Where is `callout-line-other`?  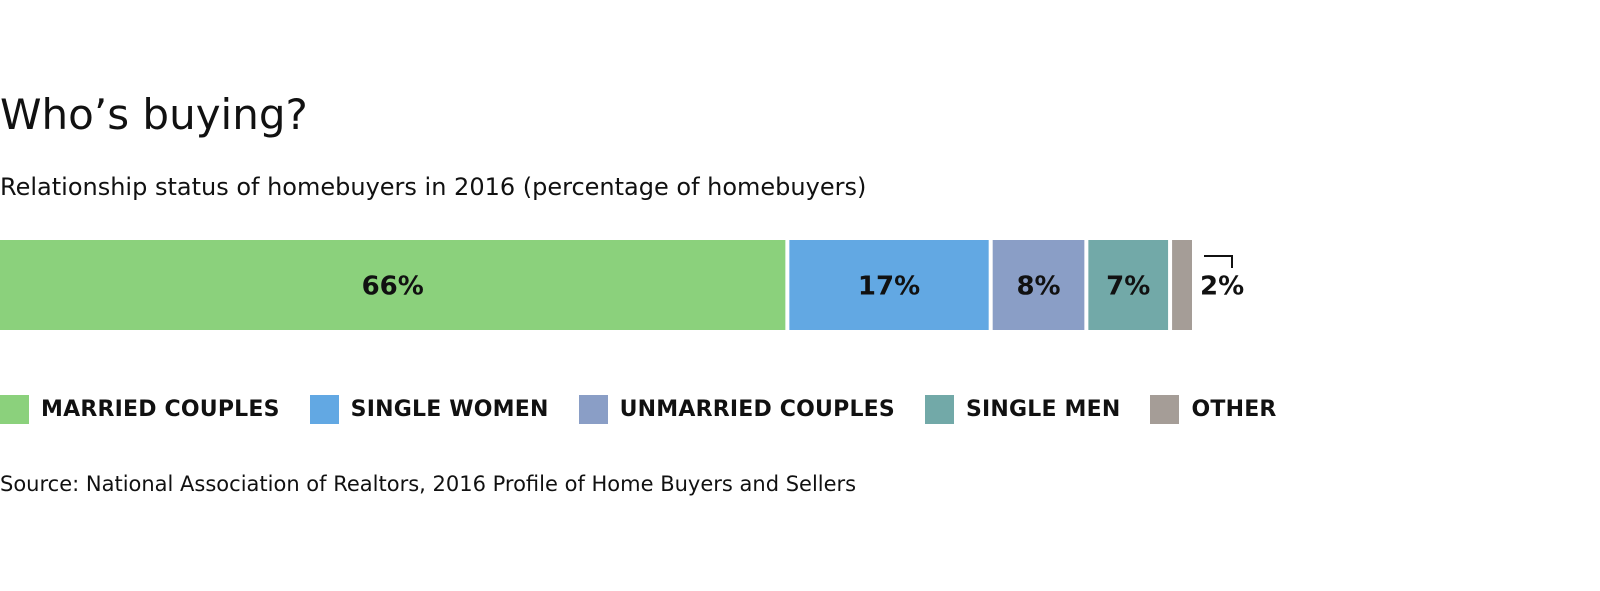
callout-line-other is located at coordinates (1218, 261).